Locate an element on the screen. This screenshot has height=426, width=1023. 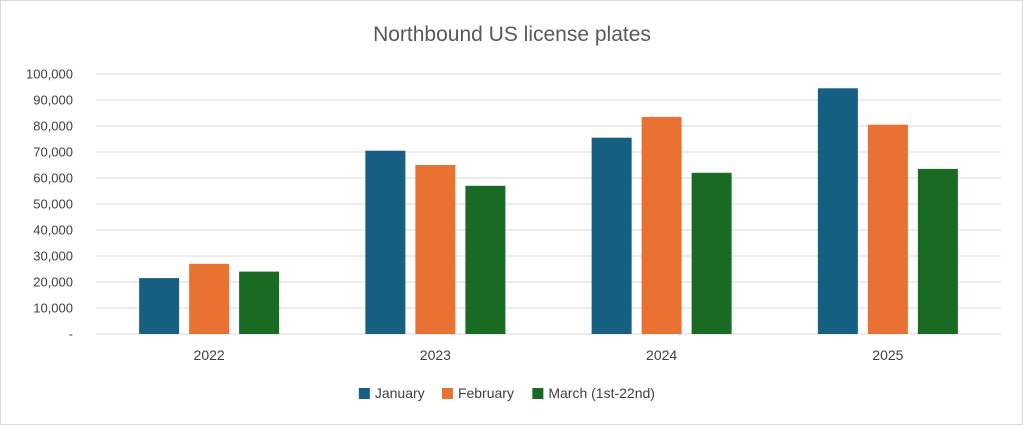
bar-march-2024 is located at coordinates (711, 253).